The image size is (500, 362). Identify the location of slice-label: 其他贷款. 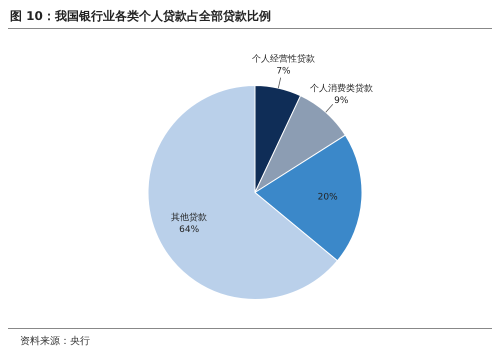
(189, 217).